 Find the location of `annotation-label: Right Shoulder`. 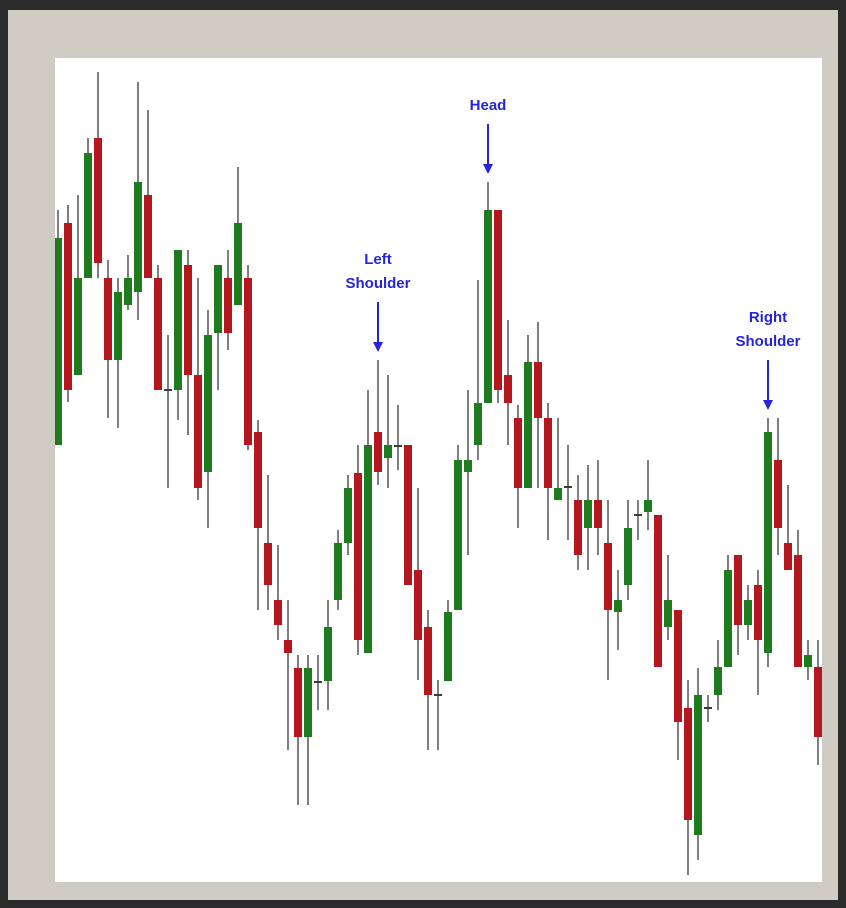

annotation-label: Right Shoulder is located at coordinates (768, 329).